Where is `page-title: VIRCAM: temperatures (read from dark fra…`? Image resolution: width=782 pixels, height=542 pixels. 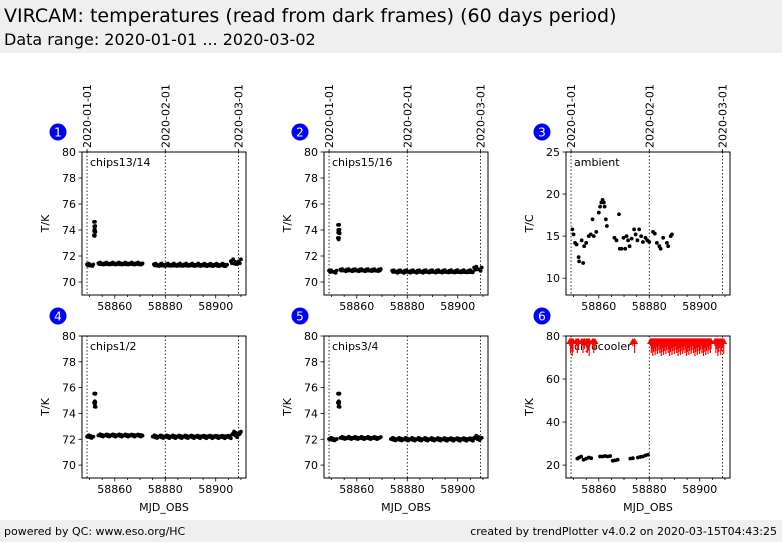 page-title: VIRCAM: temperatures (read from dark fra… is located at coordinates (310, 16).